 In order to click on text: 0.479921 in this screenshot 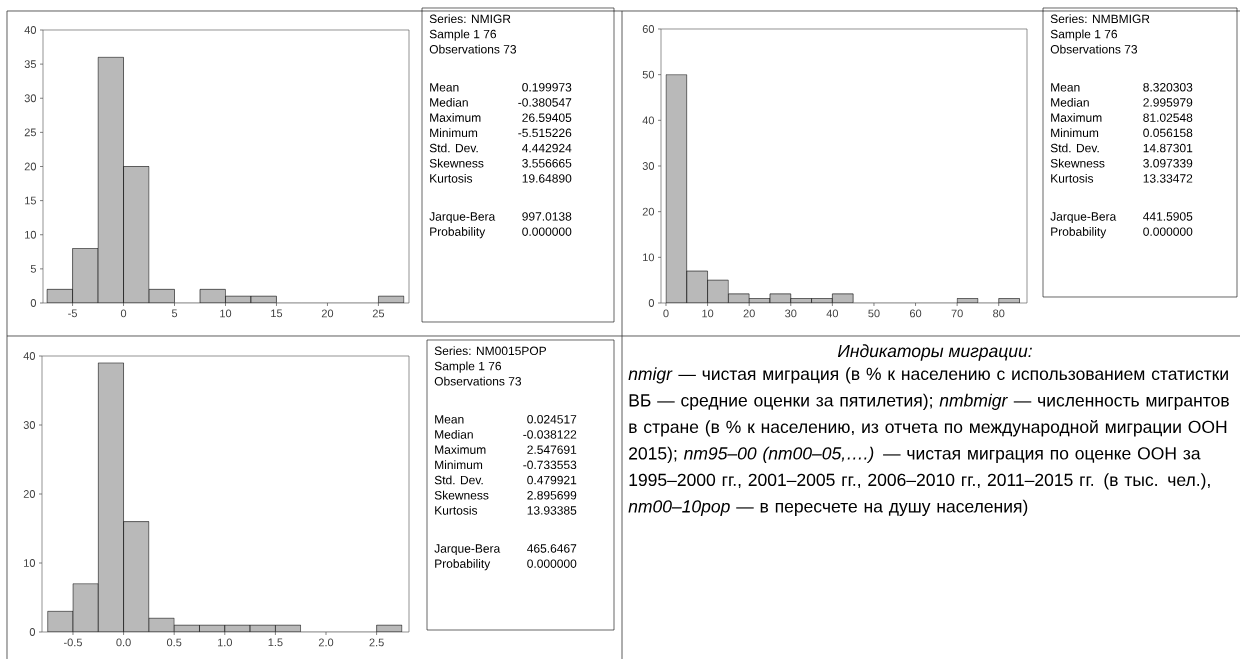, I will do `click(552, 480)`.